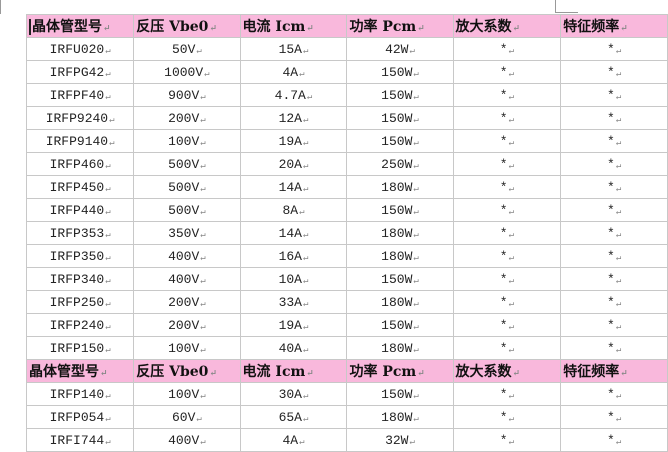  I want to click on table-cell: IRFP240↵, so click(80, 325).